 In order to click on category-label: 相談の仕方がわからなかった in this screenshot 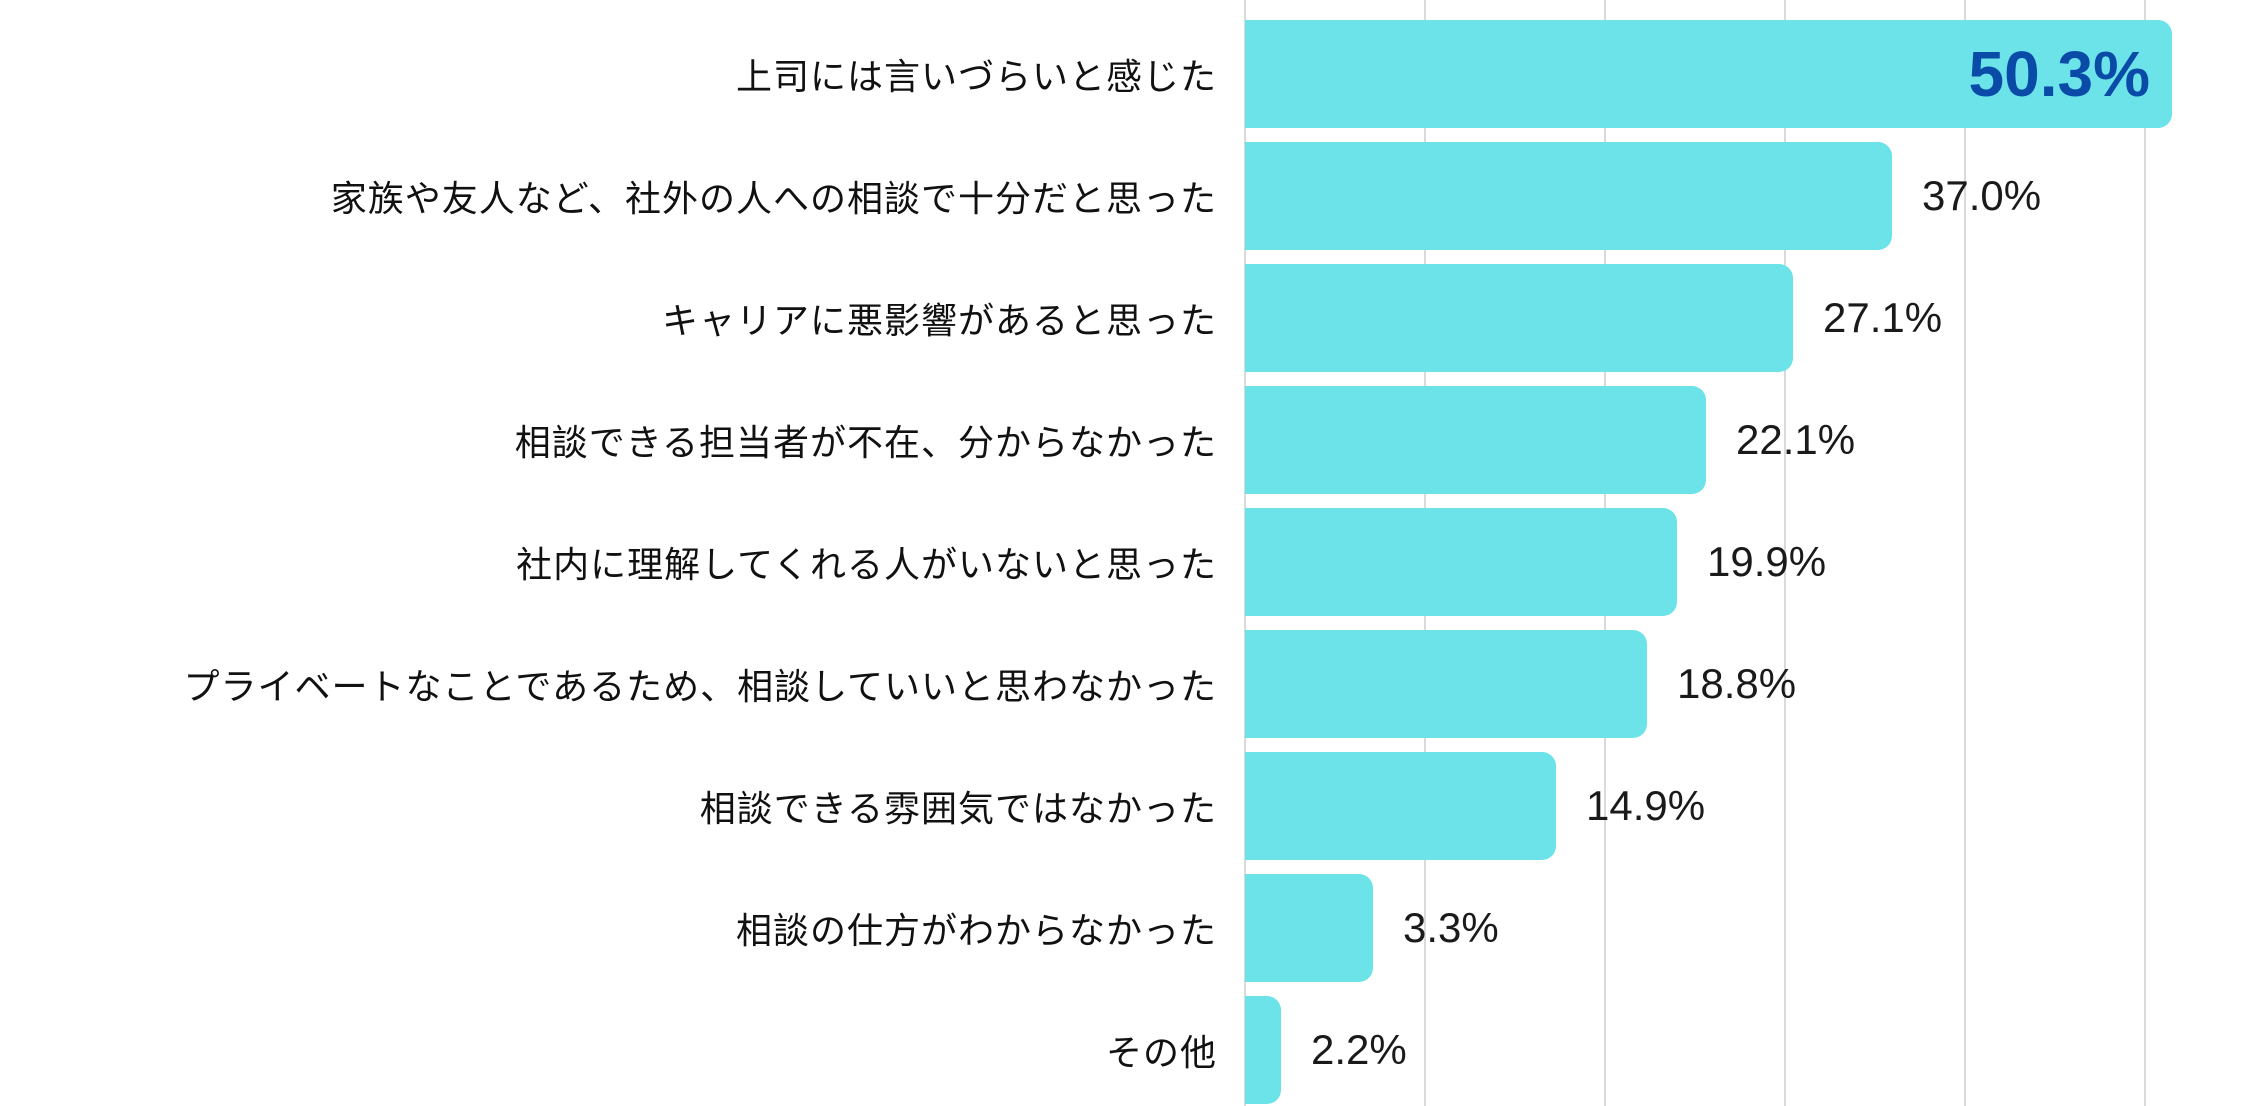, I will do `click(976, 930)`.